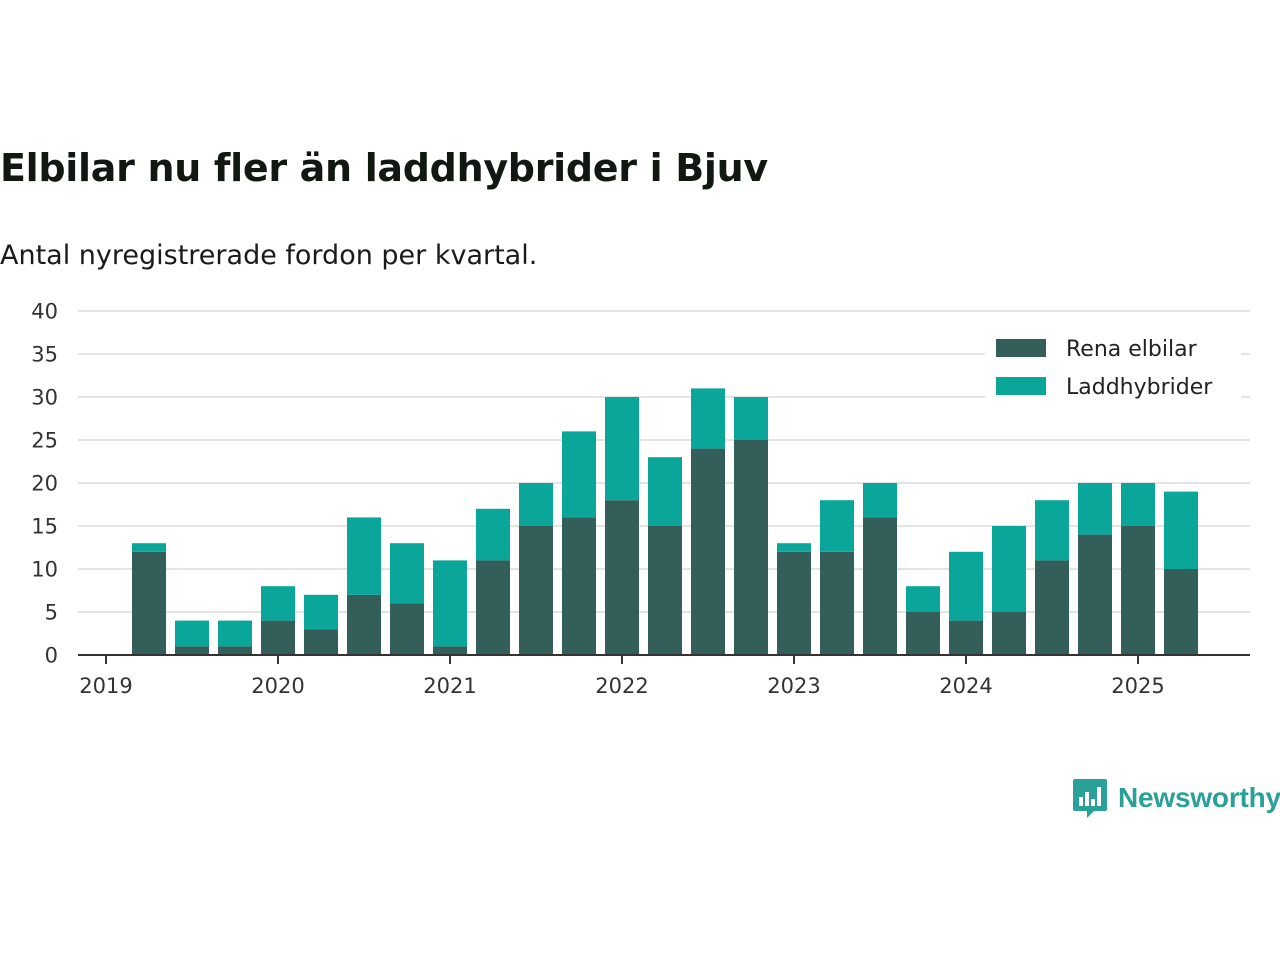  Describe the element at coordinates (1132, 349) in the screenshot. I see `legend-label: Rena elbilar` at that location.